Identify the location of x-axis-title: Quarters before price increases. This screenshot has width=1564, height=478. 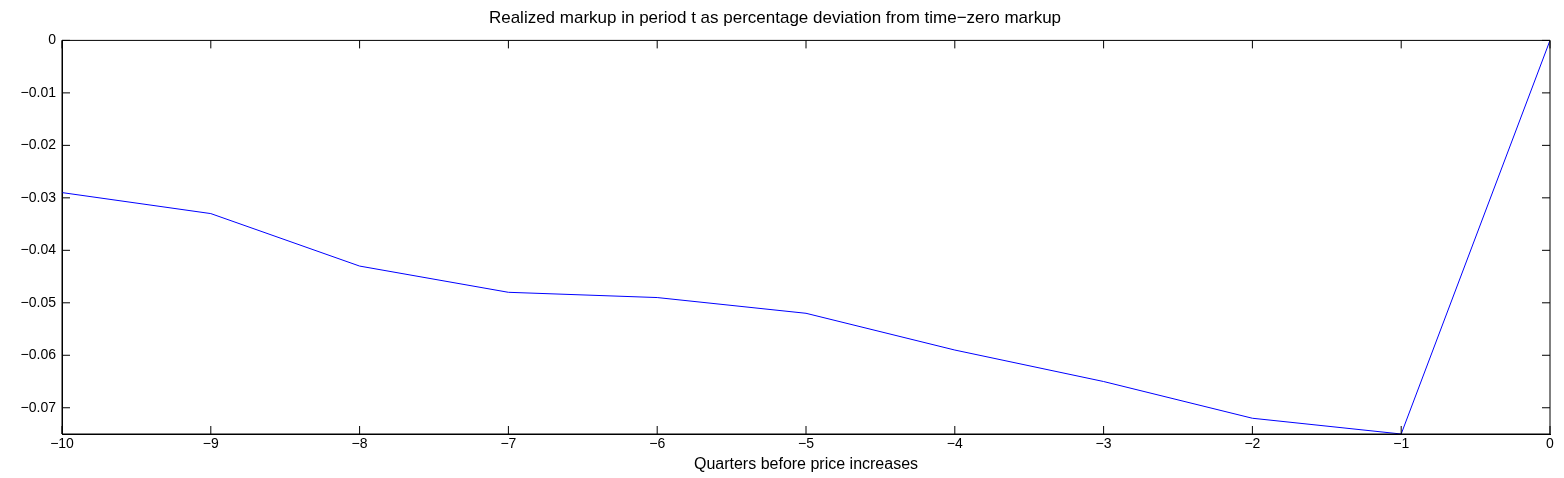
(806, 463).